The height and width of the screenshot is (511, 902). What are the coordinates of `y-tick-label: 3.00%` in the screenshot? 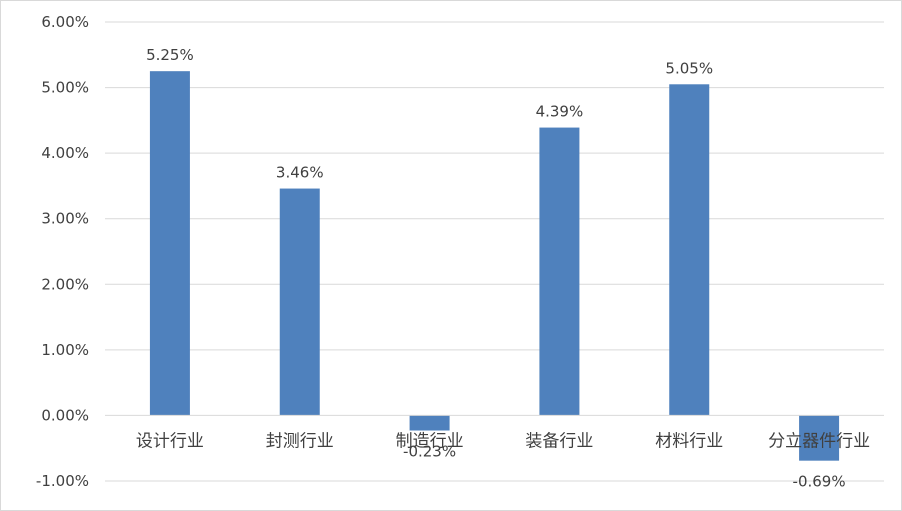 It's located at (65, 219).